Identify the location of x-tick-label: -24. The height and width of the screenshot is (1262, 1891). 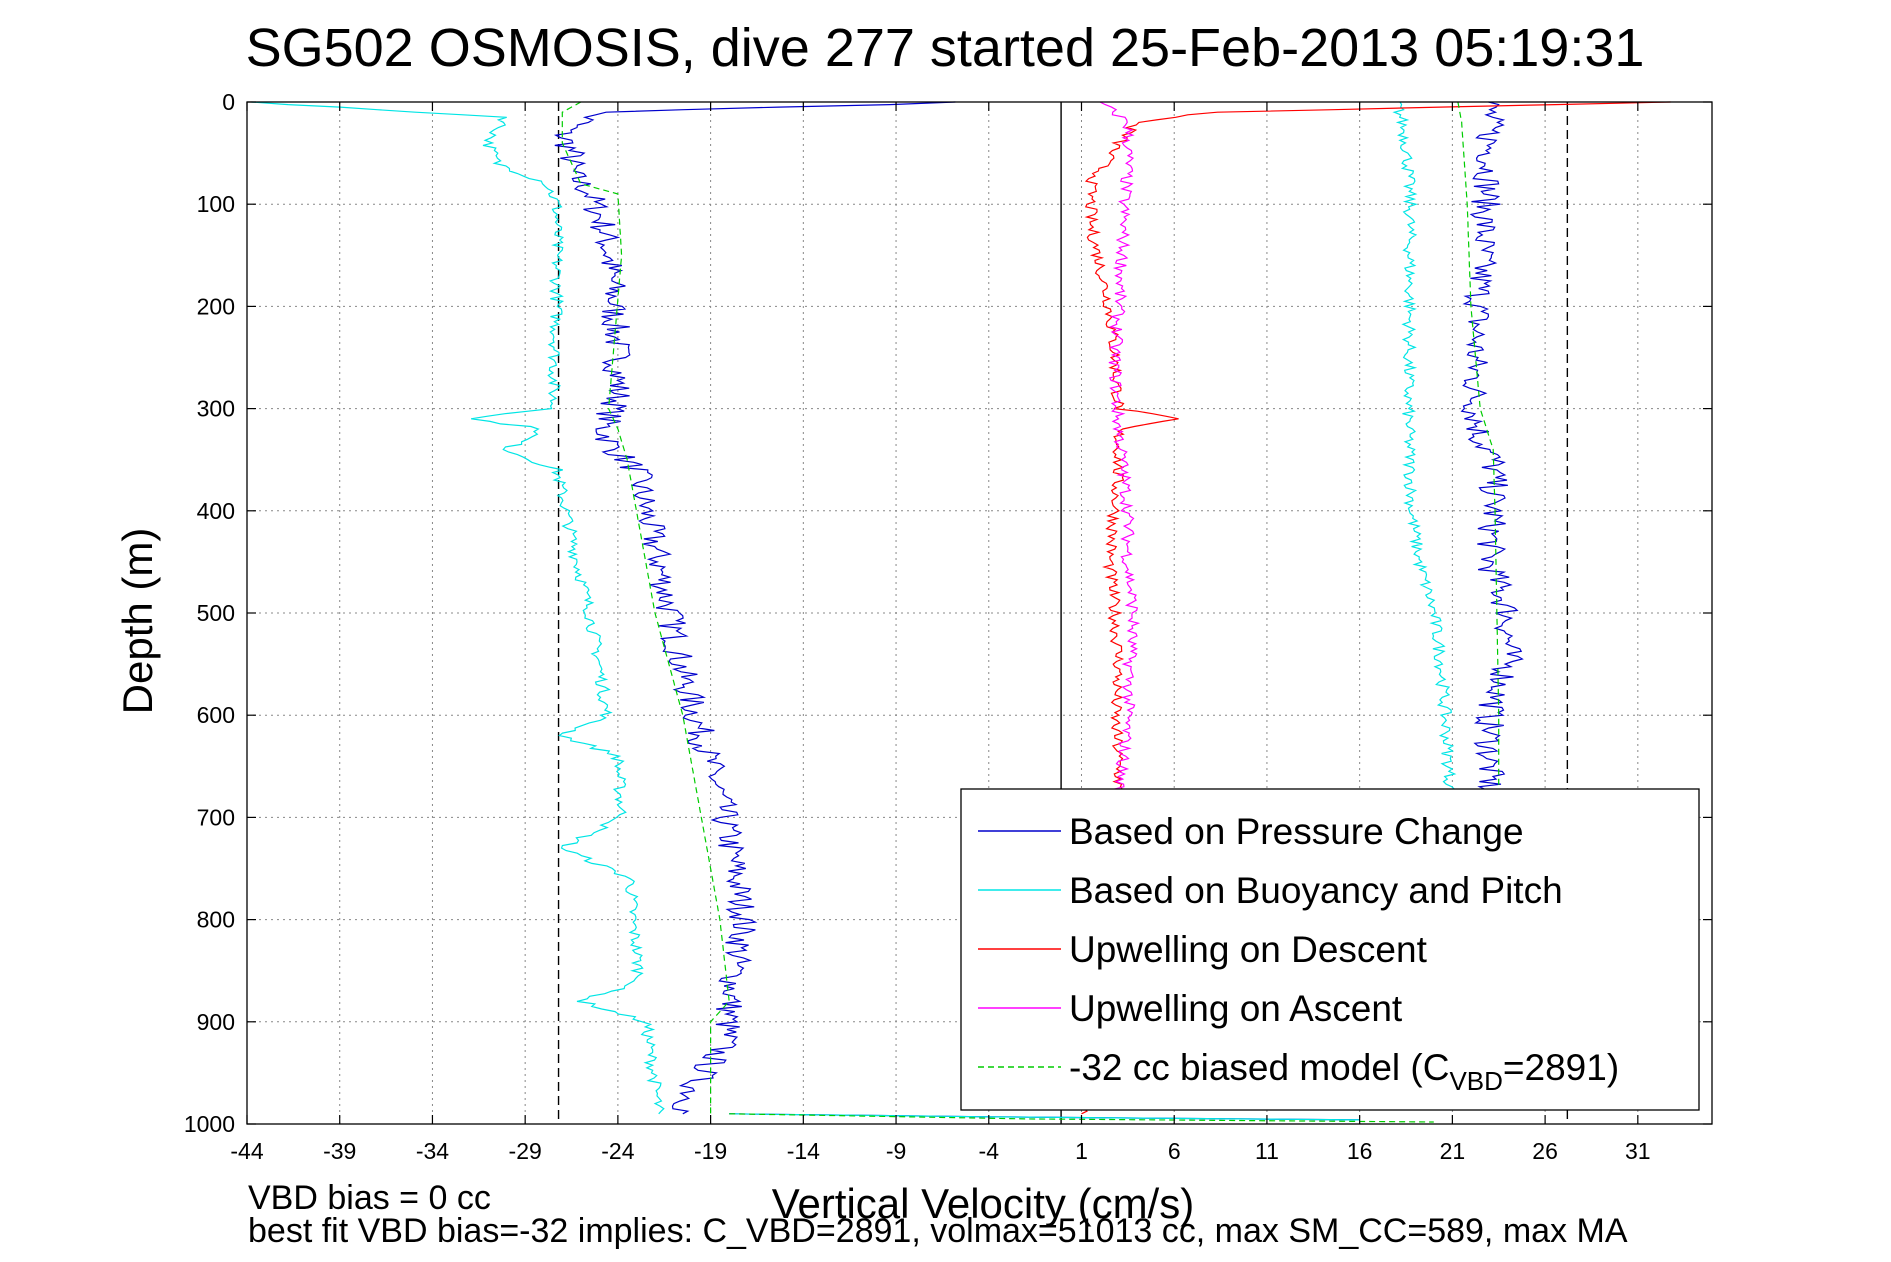
(617, 1151).